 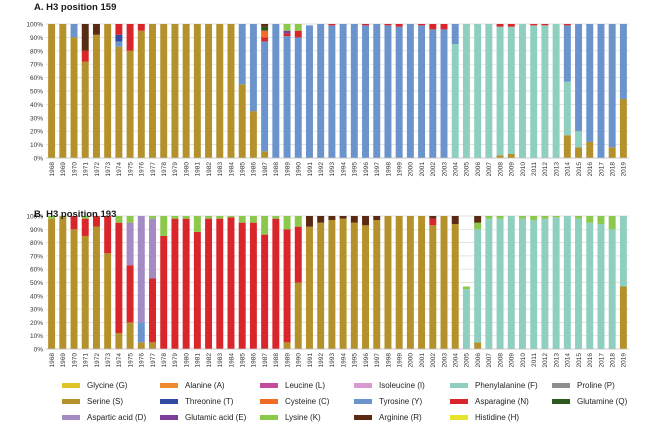 I want to click on legend-item: Histidine (H), so click(x=484, y=417).